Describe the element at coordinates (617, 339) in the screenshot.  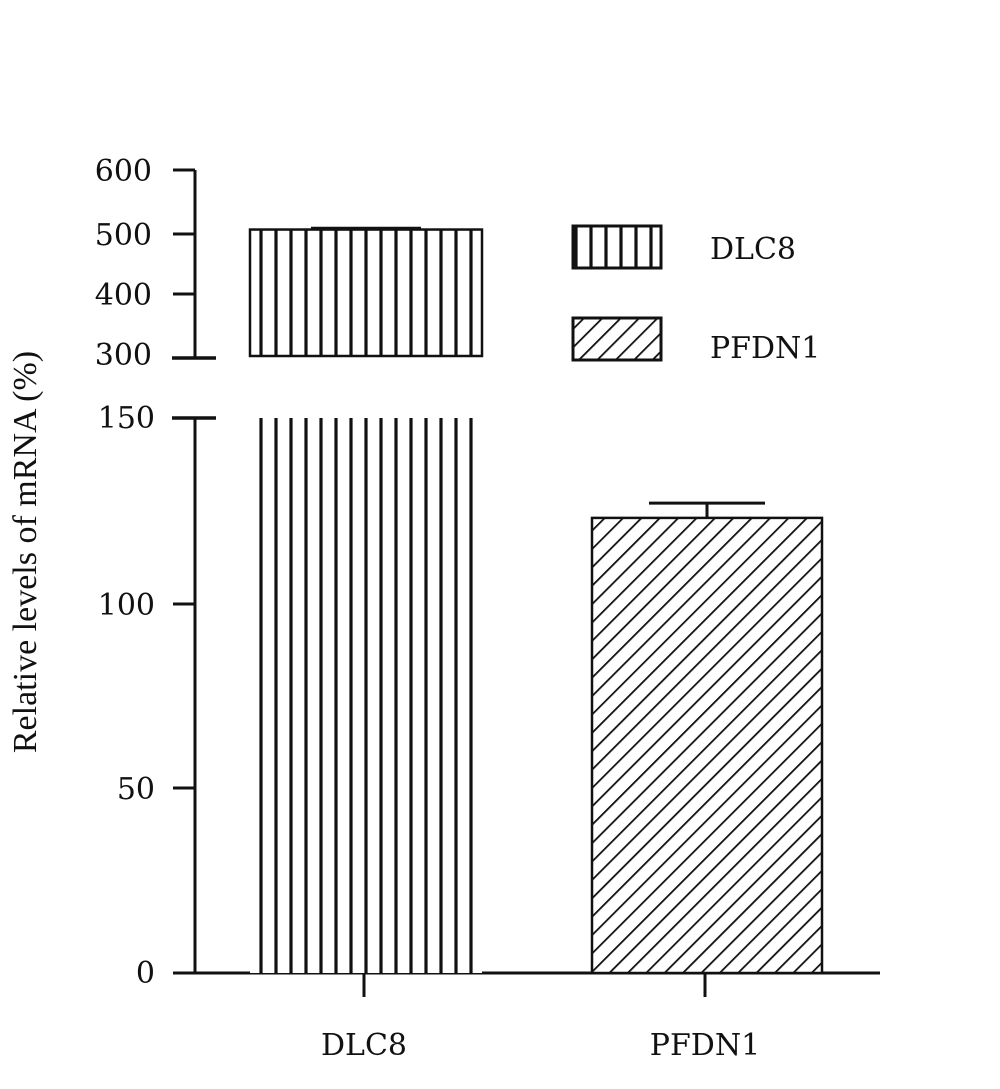
I see `legend-swatch-pfdn1` at that location.